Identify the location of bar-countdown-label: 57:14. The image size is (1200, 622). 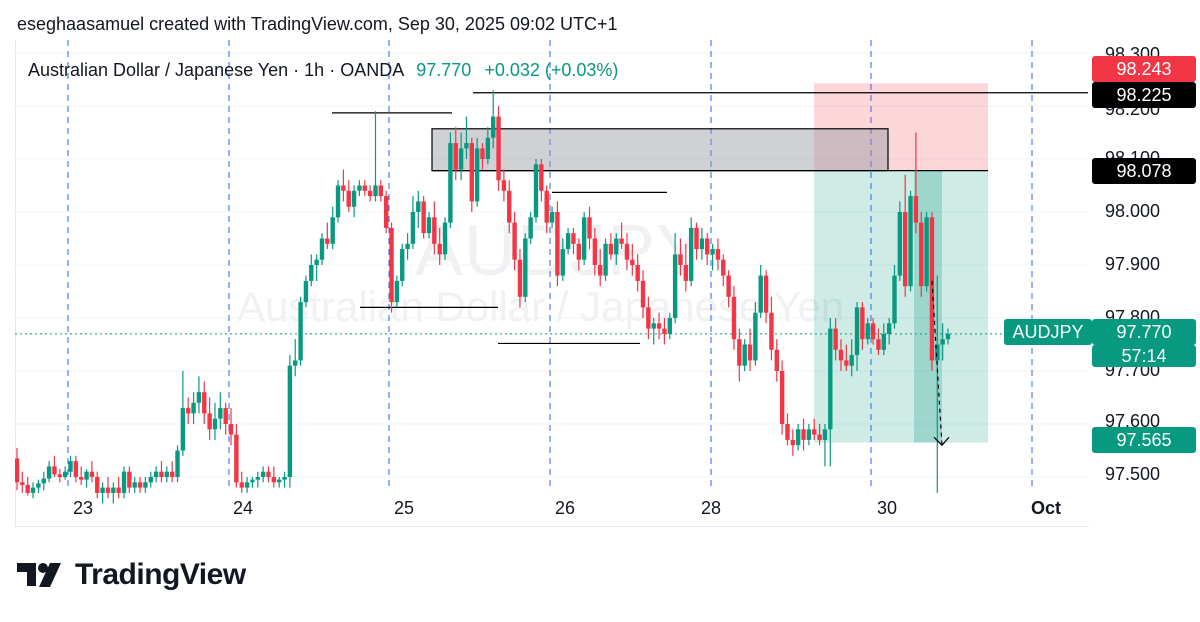
(1144, 356).